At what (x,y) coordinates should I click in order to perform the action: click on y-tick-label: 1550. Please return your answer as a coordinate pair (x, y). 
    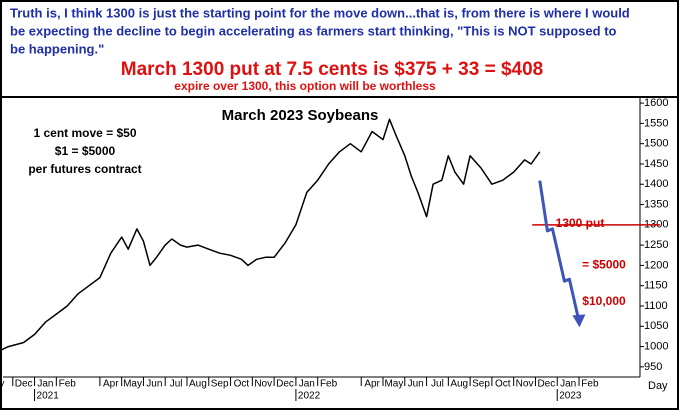
    Looking at the image, I should click on (656, 123).